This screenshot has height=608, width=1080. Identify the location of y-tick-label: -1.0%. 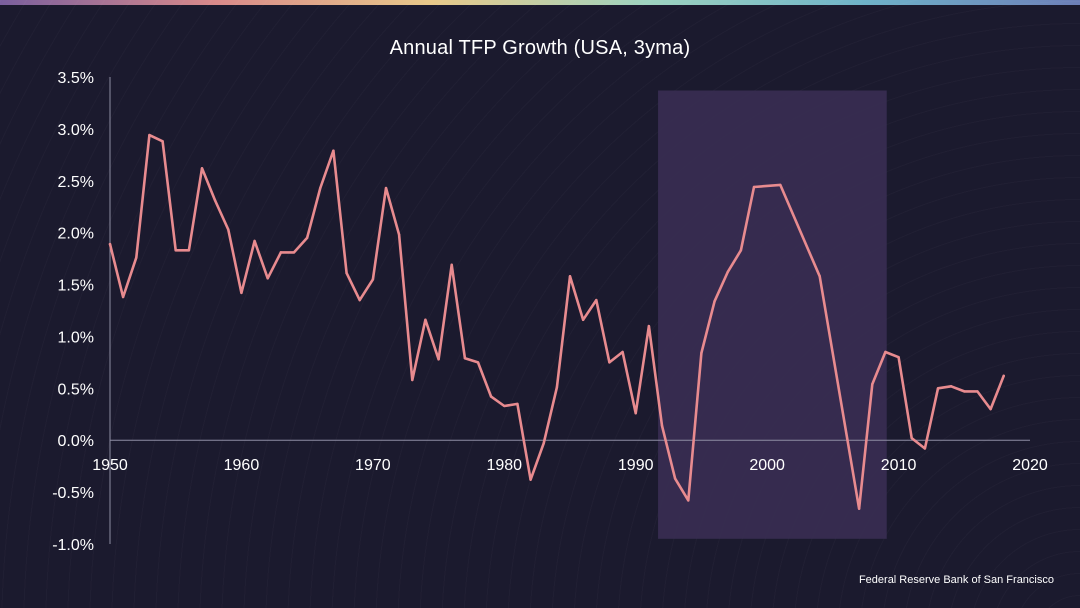
(73, 545).